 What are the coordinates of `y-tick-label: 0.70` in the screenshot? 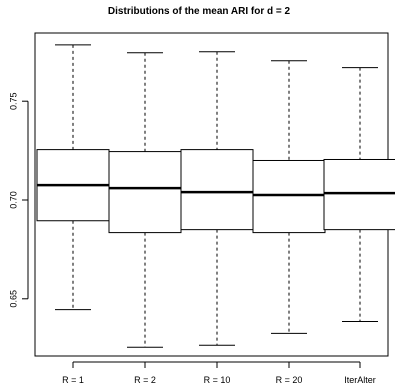 It's located at (13, 200).